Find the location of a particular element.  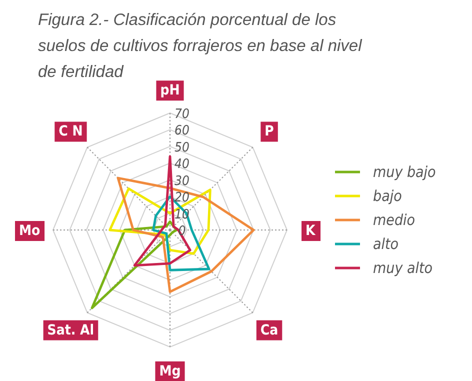

spoke-label: pH is located at coordinates (170, 90).